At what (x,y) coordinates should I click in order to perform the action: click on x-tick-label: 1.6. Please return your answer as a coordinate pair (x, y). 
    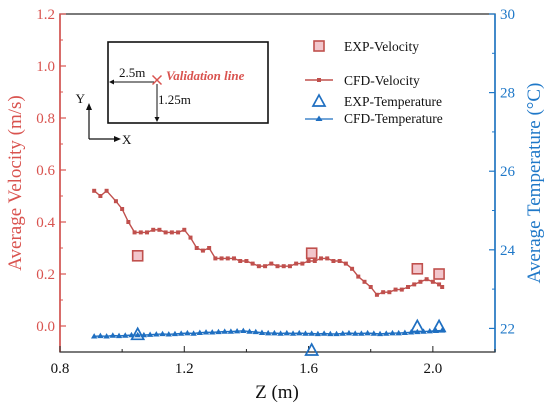
    Looking at the image, I should click on (308, 369).